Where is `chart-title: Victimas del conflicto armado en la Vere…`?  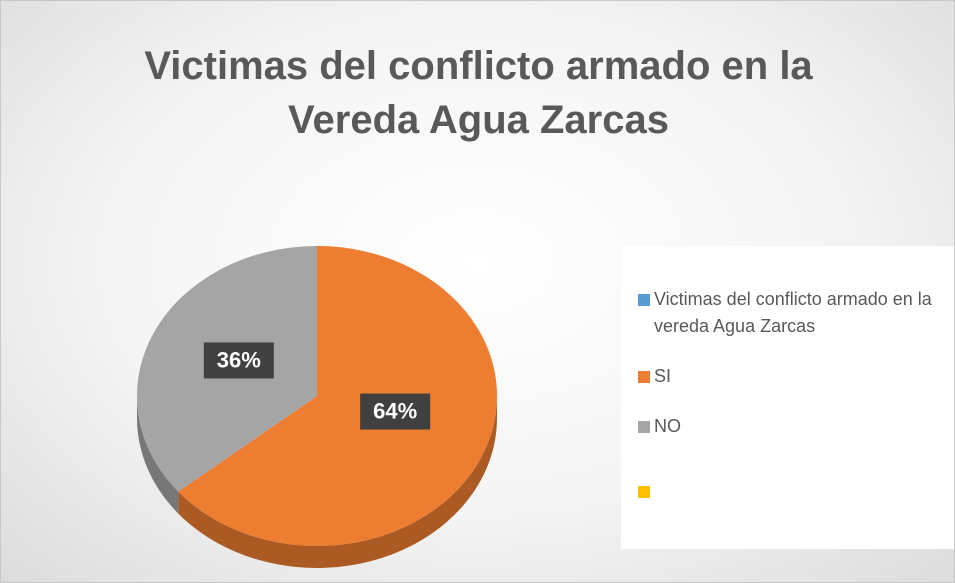
chart-title: Victimas del conflicto armado en la Vere… is located at coordinates (478, 93).